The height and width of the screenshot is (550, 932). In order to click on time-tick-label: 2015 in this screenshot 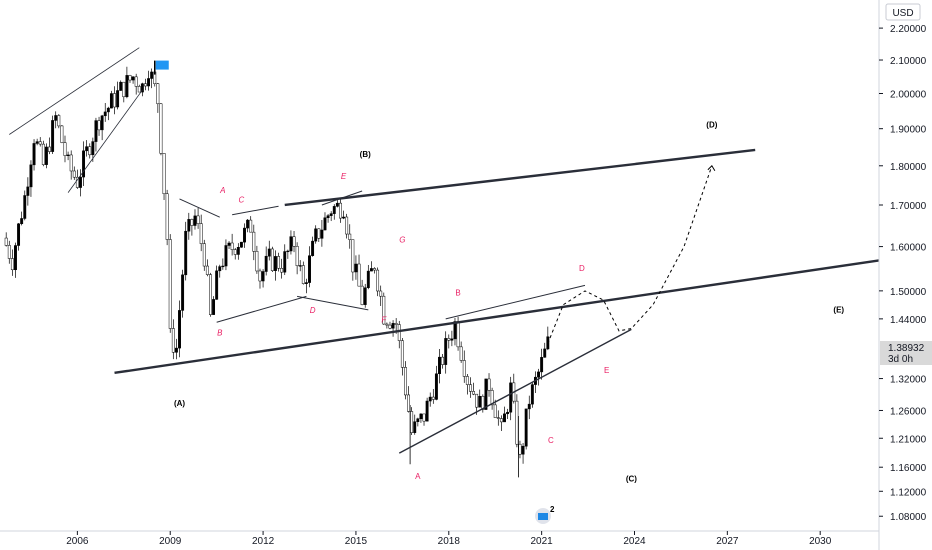, I will do `click(356, 541)`.